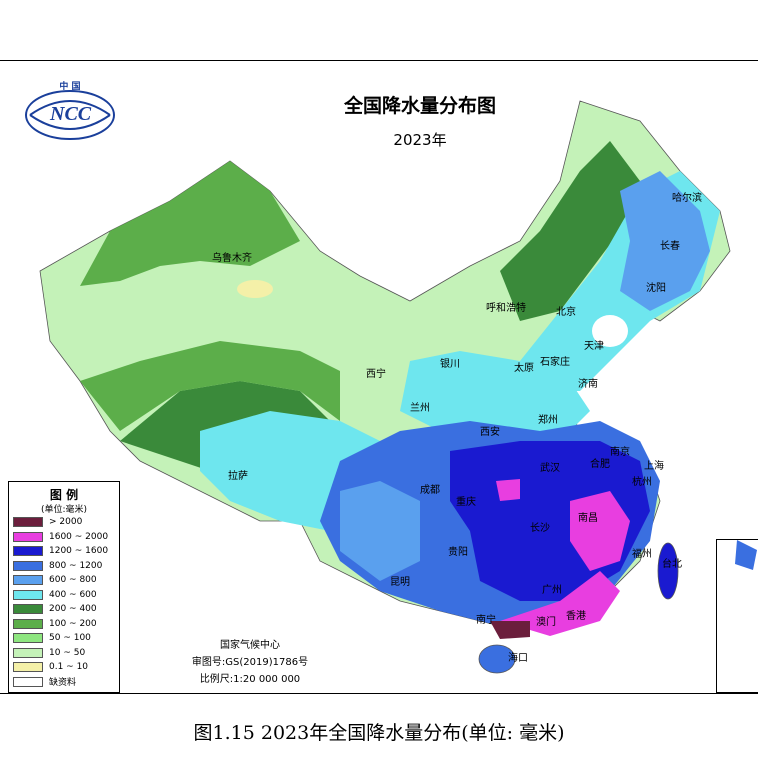 The width and height of the screenshot is (758, 758). What do you see at coordinates (376, 374) in the screenshot?
I see `city-label: 西宁` at bounding box center [376, 374].